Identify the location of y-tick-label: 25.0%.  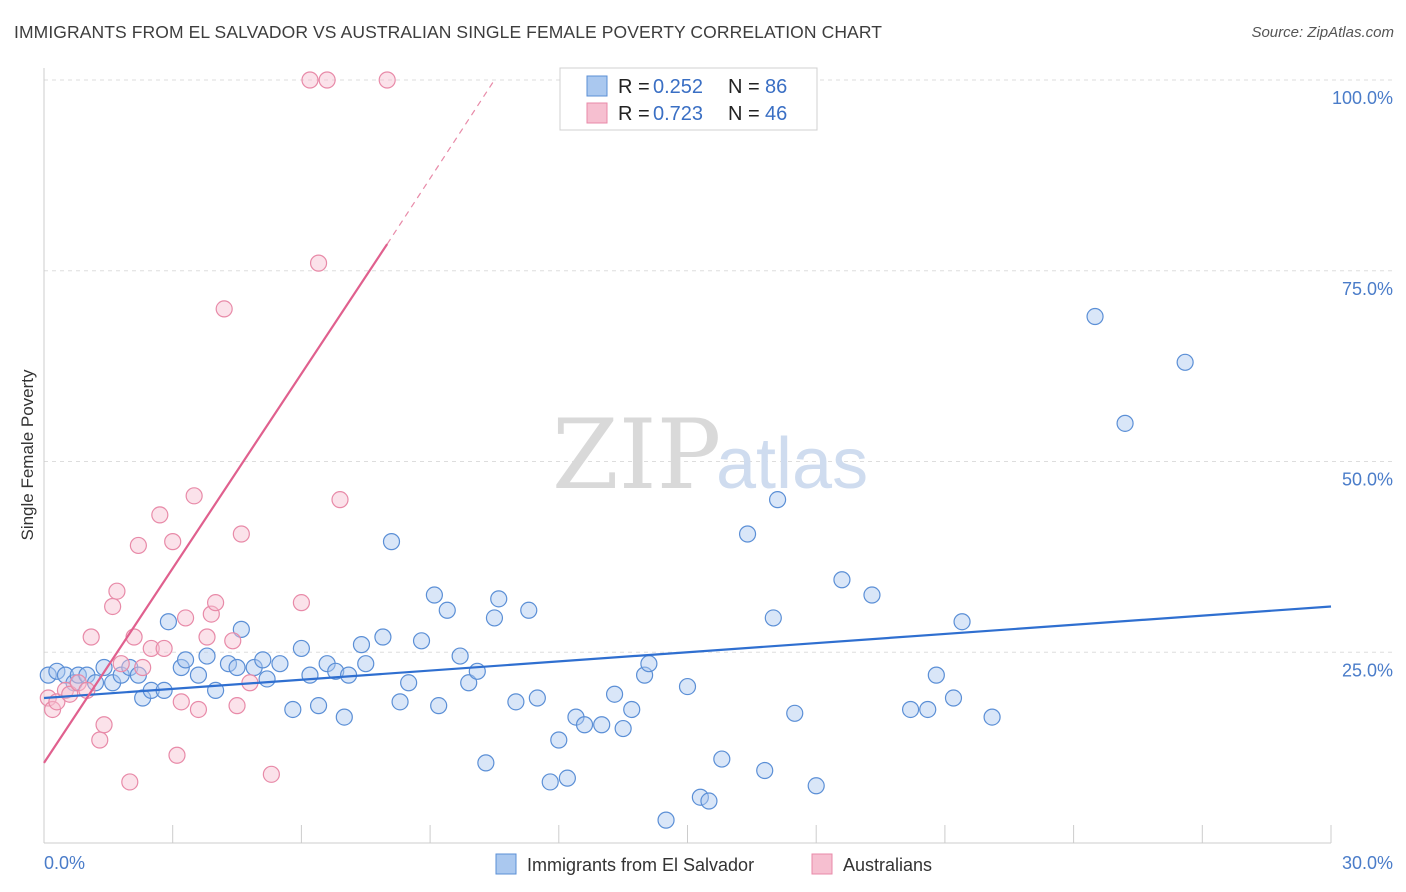
(1367, 670).